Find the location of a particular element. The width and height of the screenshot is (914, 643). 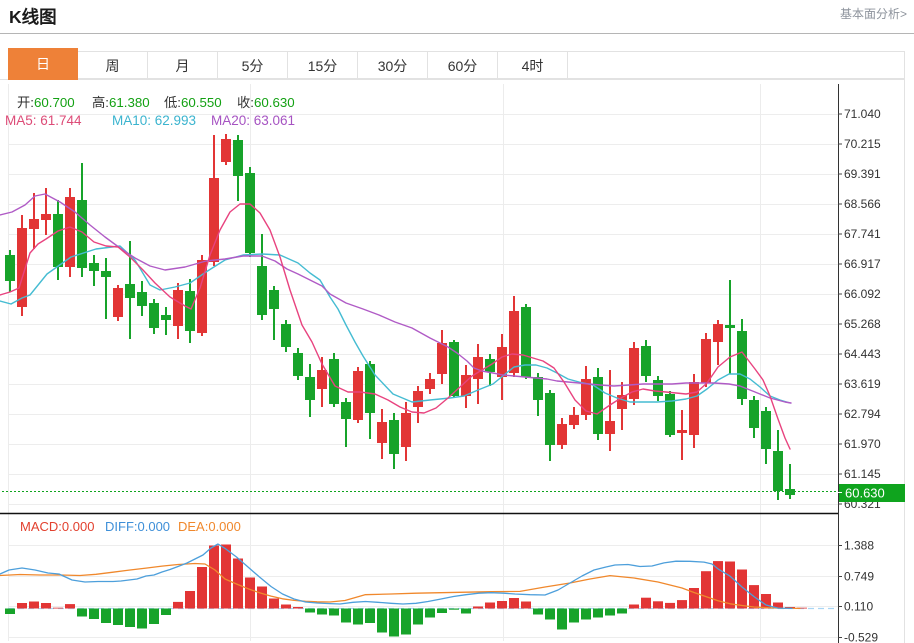

svg-text: 71.040 is located at coordinates (862, 114).